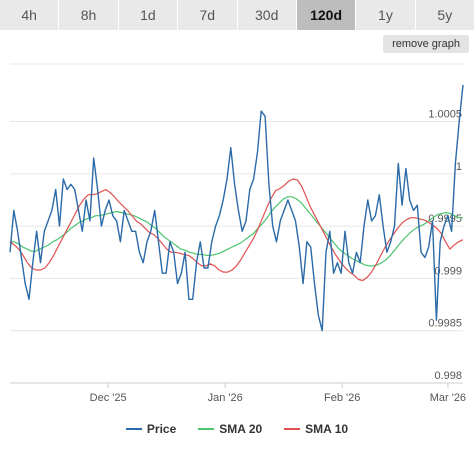 This screenshot has width=474, height=455. Describe the element at coordinates (30, 15) in the screenshot. I see `tab-4h: 4h` at that location.